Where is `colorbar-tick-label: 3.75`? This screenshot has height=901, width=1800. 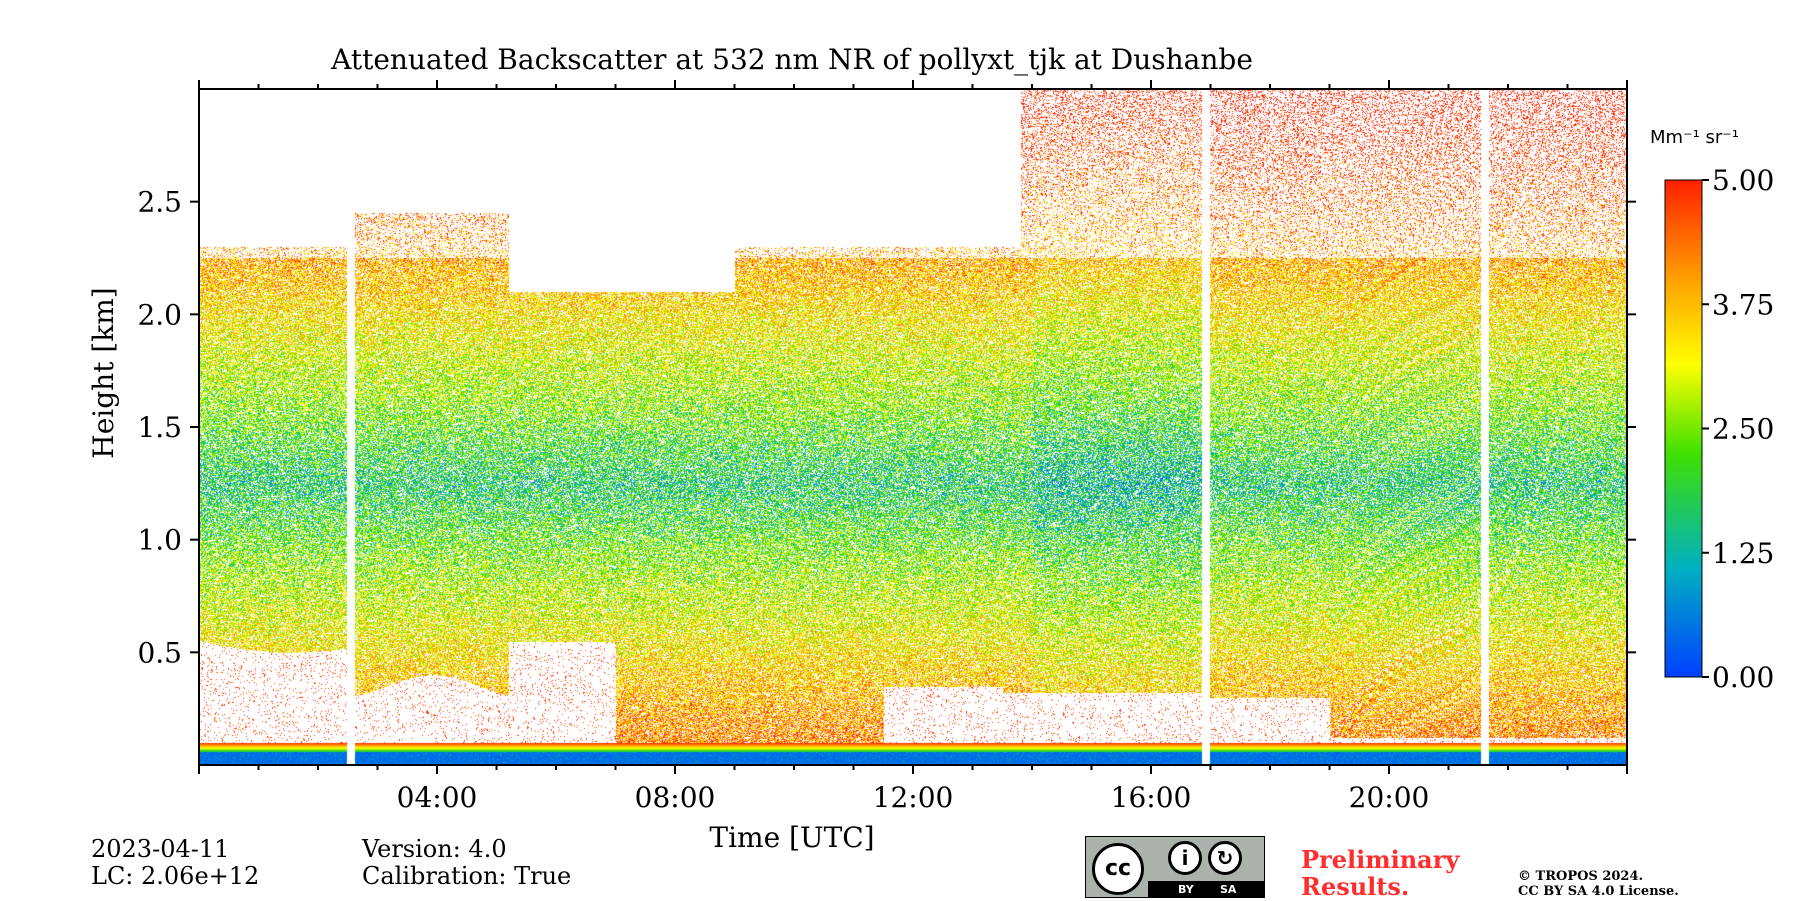 colorbar-tick-label: 3.75 is located at coordinates (1743, 304).